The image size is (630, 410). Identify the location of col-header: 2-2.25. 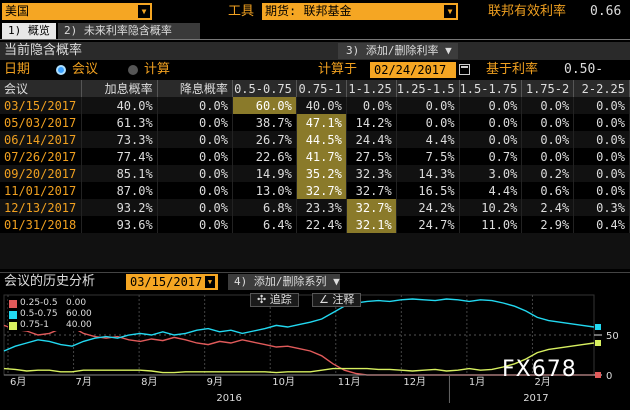
(601, 88).